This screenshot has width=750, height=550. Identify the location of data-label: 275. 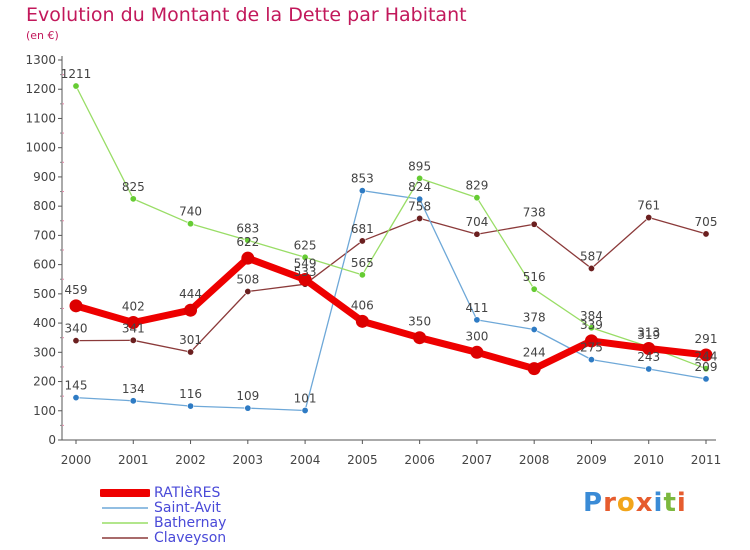
(591, 348).